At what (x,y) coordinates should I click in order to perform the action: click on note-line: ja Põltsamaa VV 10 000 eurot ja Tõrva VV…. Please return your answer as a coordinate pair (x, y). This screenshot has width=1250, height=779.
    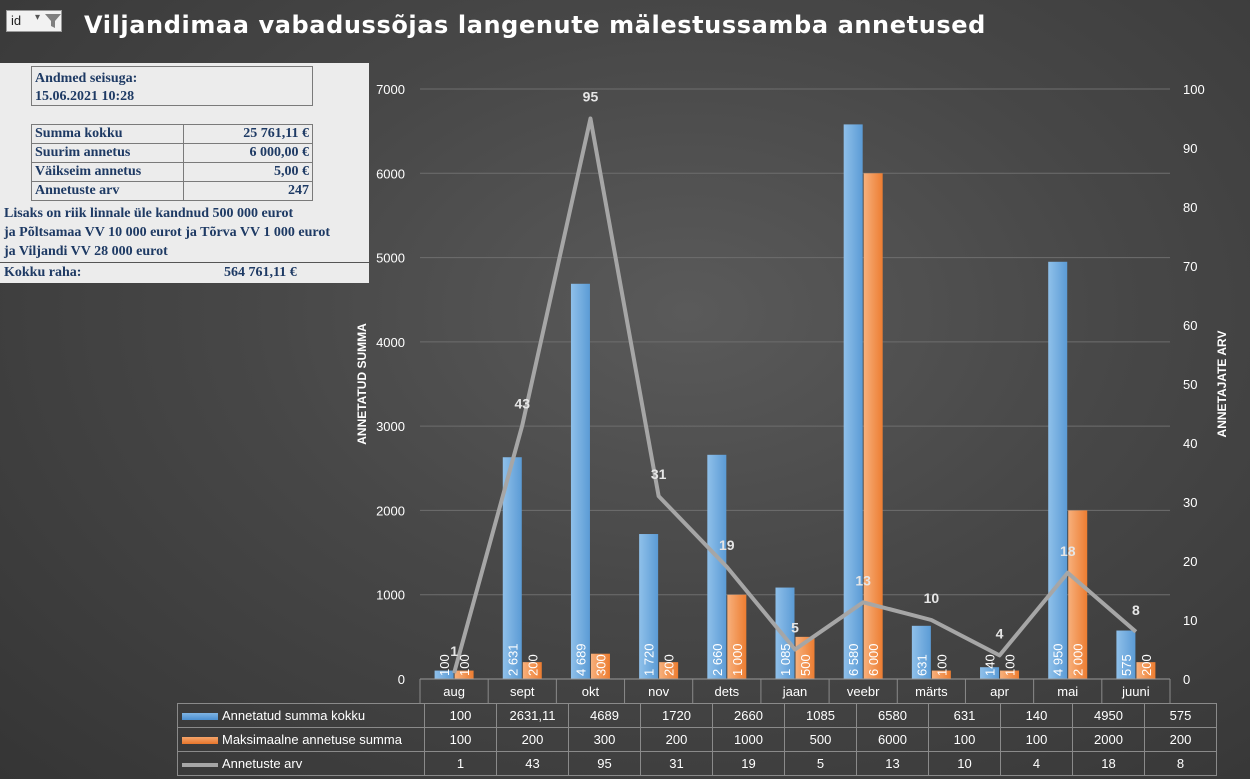
    Looking at the image, I should click on (167, 232).